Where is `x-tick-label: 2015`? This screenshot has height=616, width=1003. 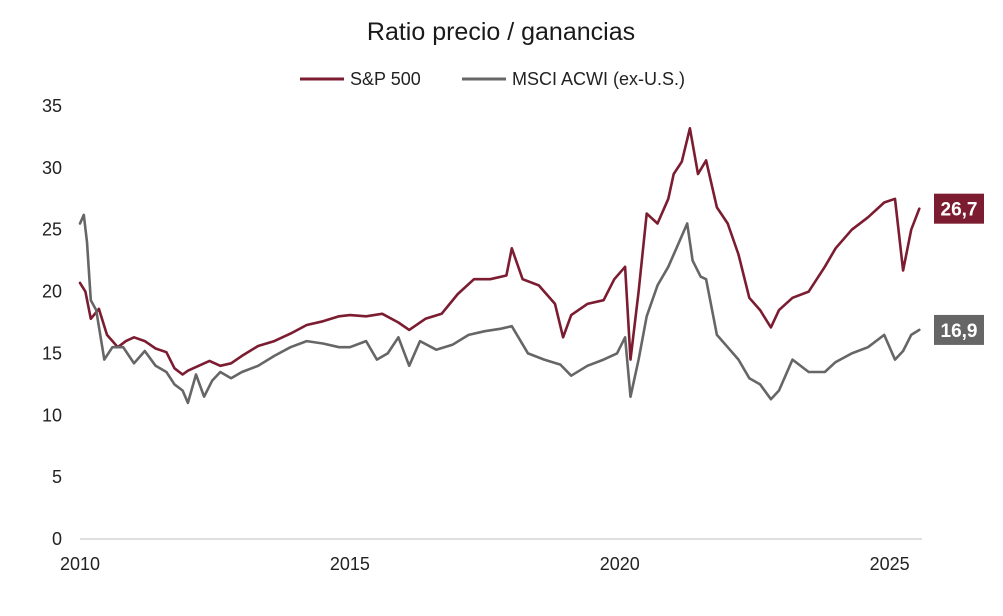 x-tick-label: 2015 is located at coordinates (350, 564).